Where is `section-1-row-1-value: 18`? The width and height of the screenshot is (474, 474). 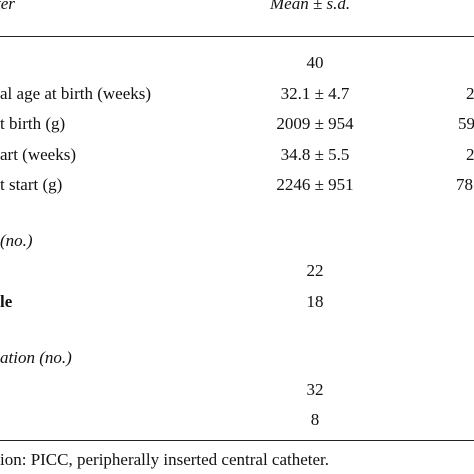 section-1-row-1-value: 18 is located at coordinates (315, 301).